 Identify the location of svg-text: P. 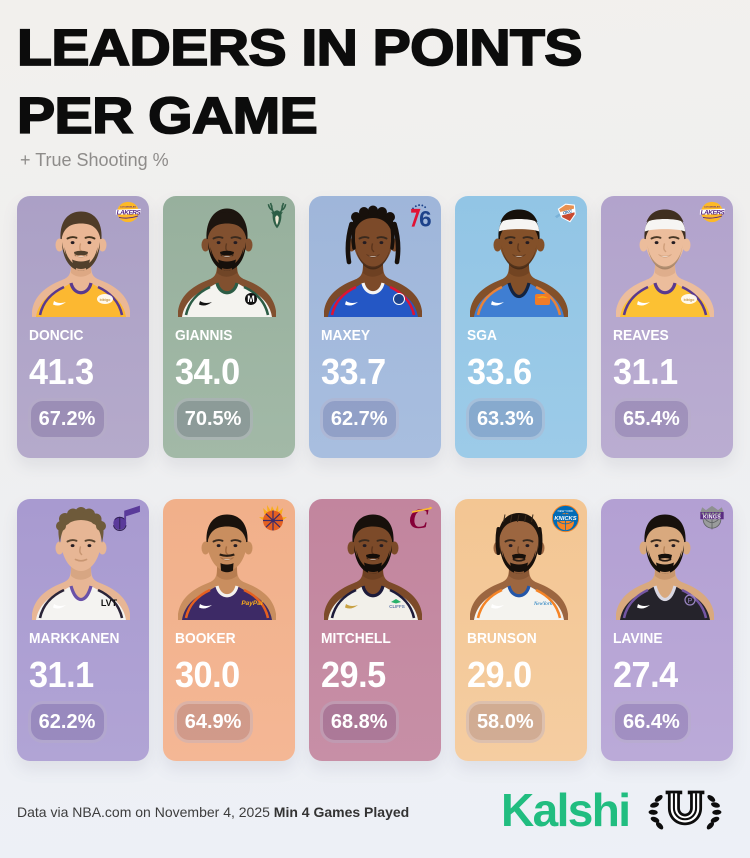
(690, 601).